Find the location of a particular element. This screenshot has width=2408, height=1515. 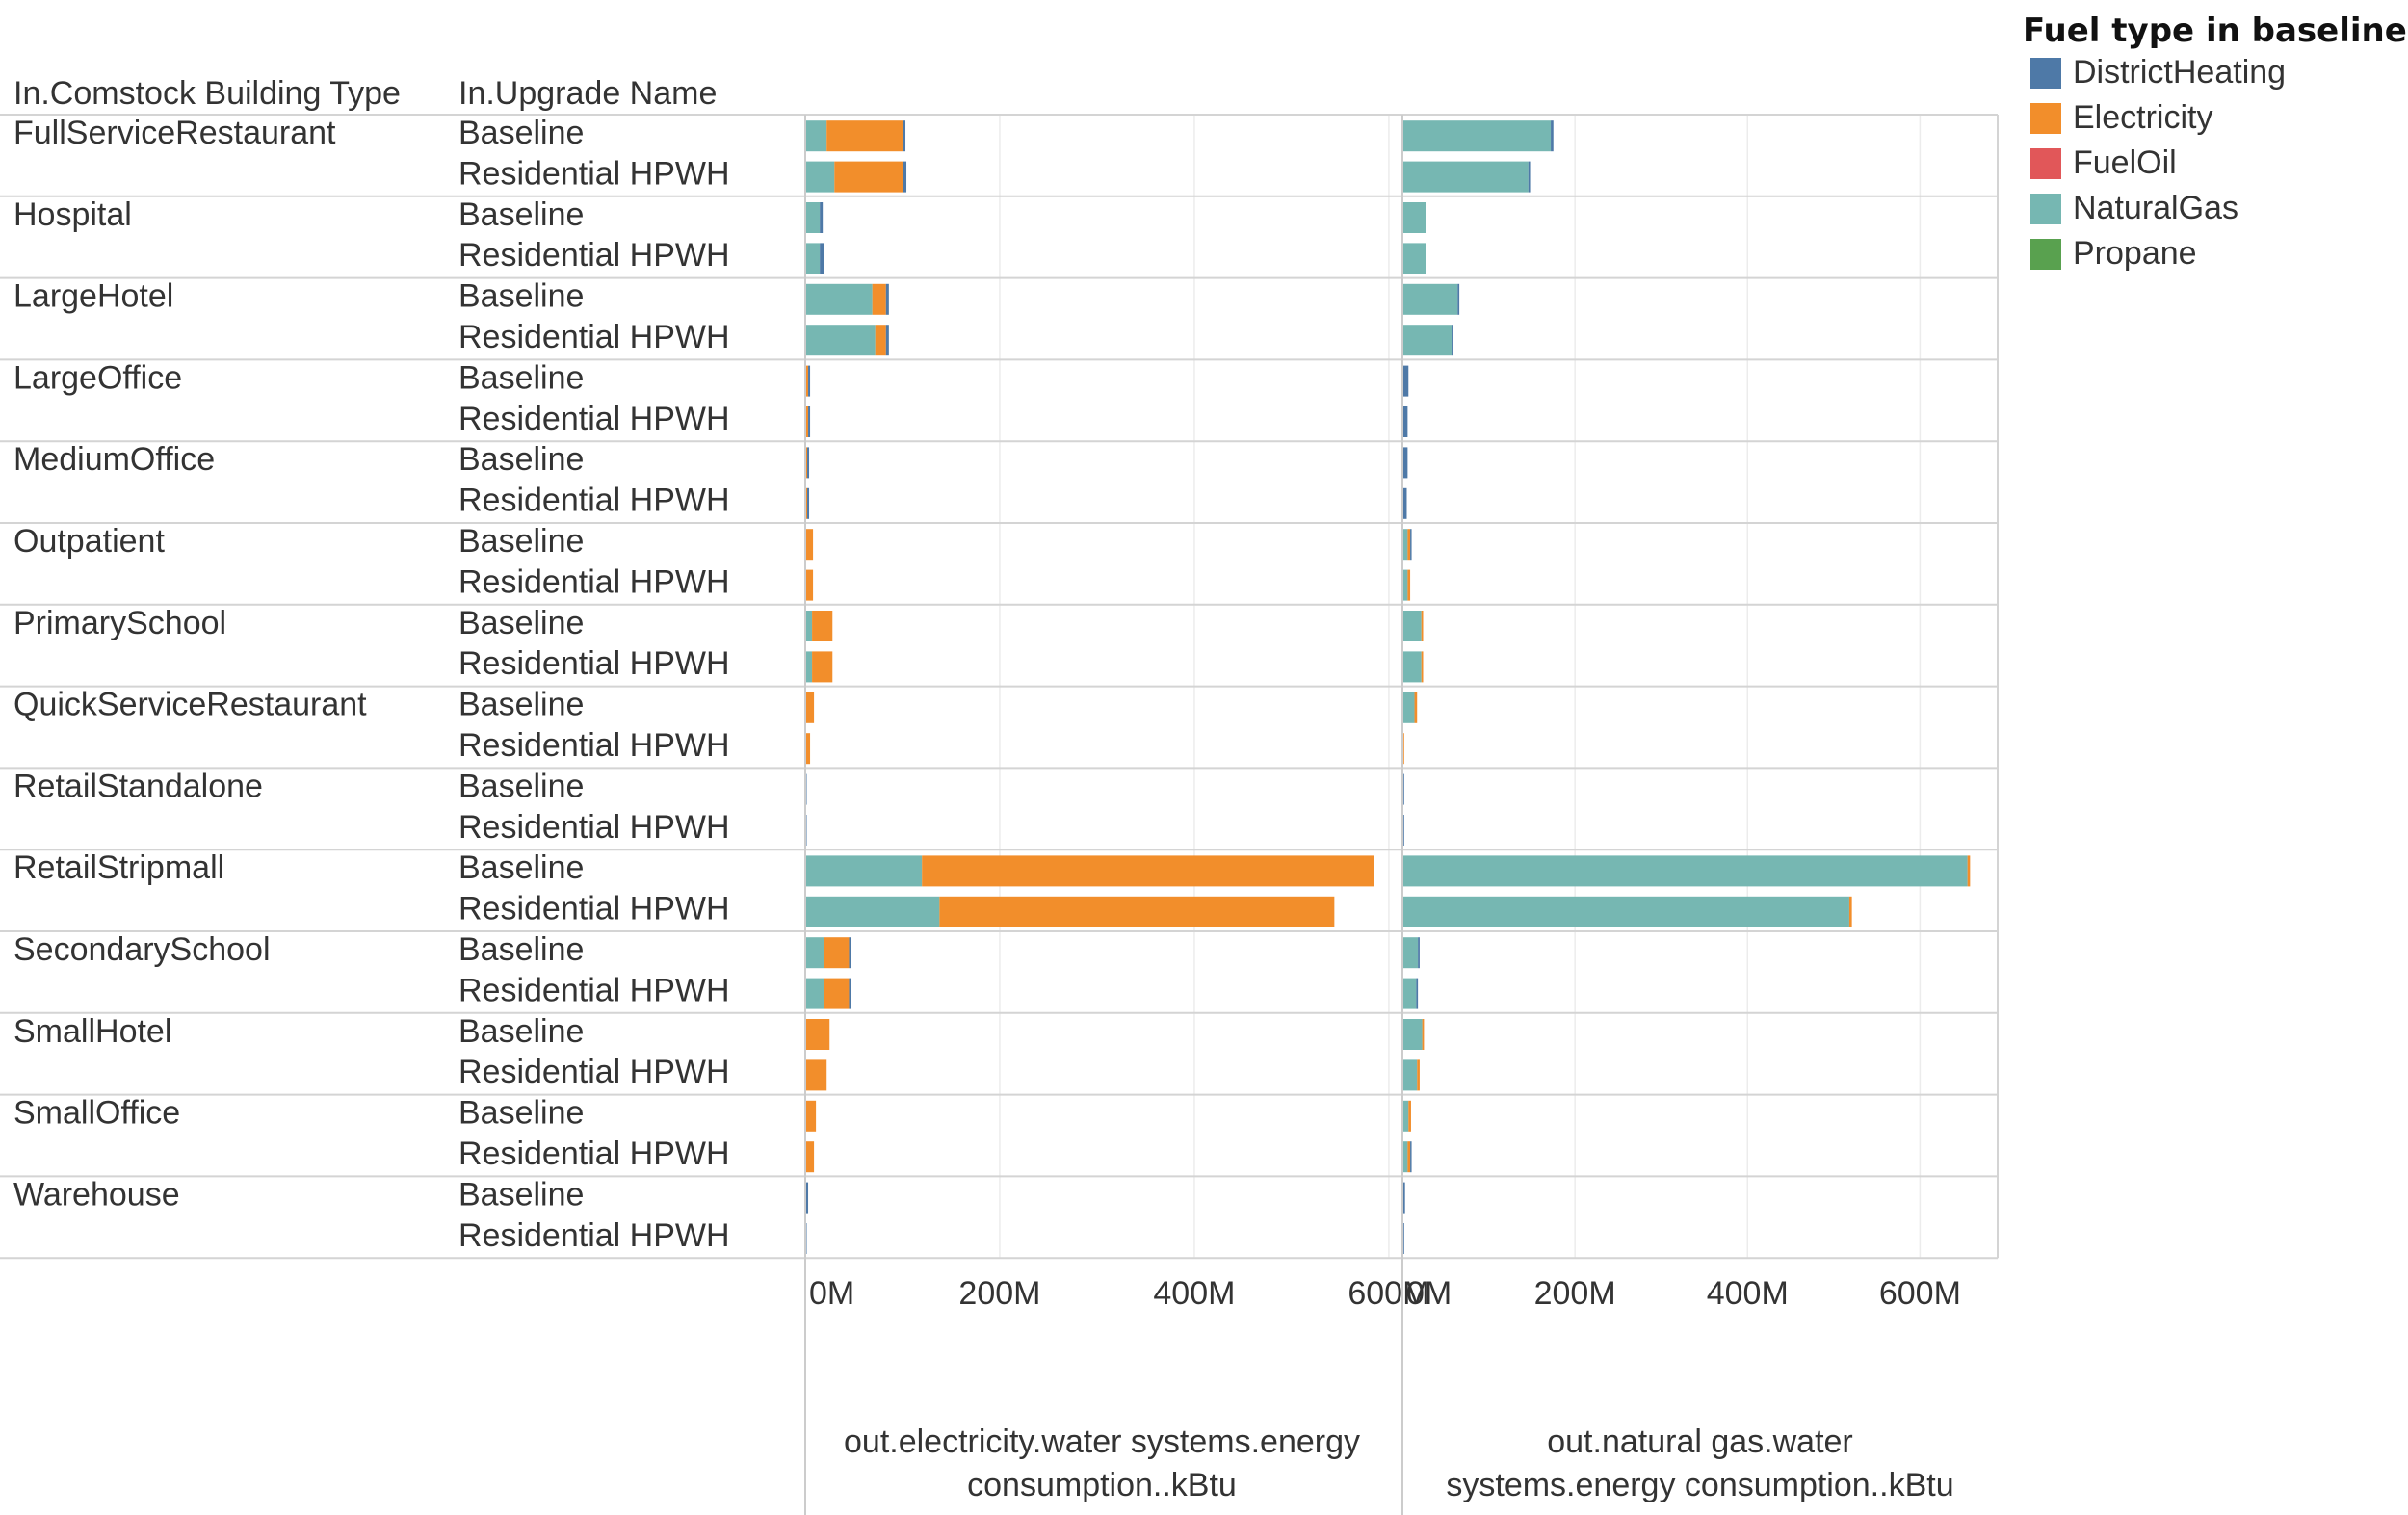

axis-title: consumption..kBtu is located at coordinates (1102, 1485).